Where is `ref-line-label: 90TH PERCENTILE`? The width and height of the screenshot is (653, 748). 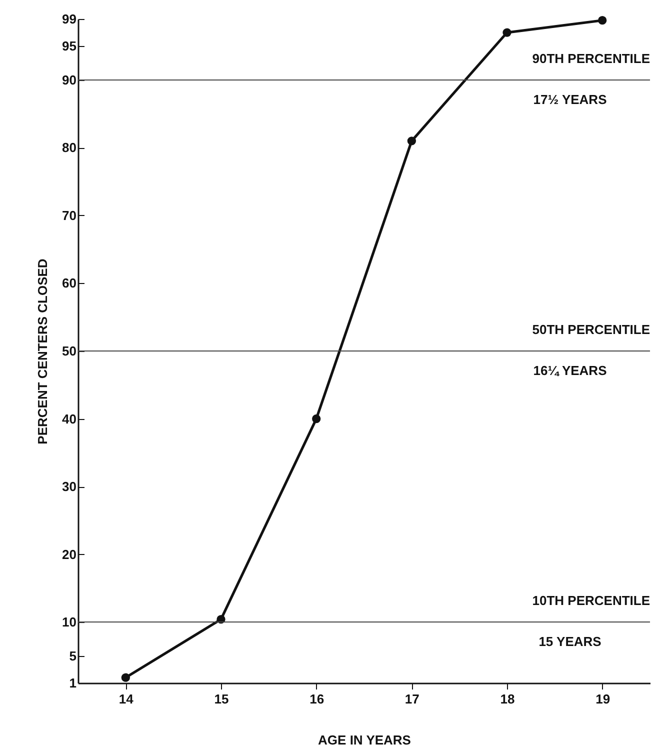 ref-line-label: 90TH PERCENTILE is located at coordinates (591, 58).